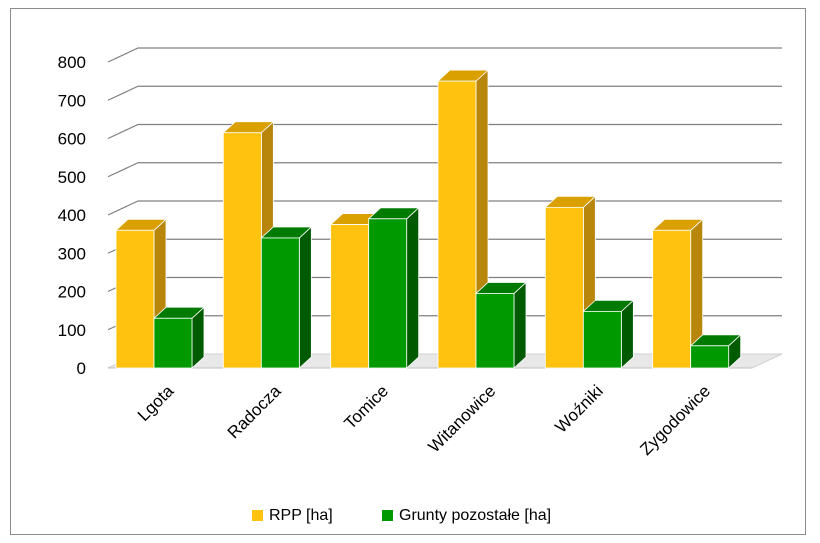  Describe the element at coordinates (72, 139) in the screenshot. I see `y-tick-label: 600` at that location.